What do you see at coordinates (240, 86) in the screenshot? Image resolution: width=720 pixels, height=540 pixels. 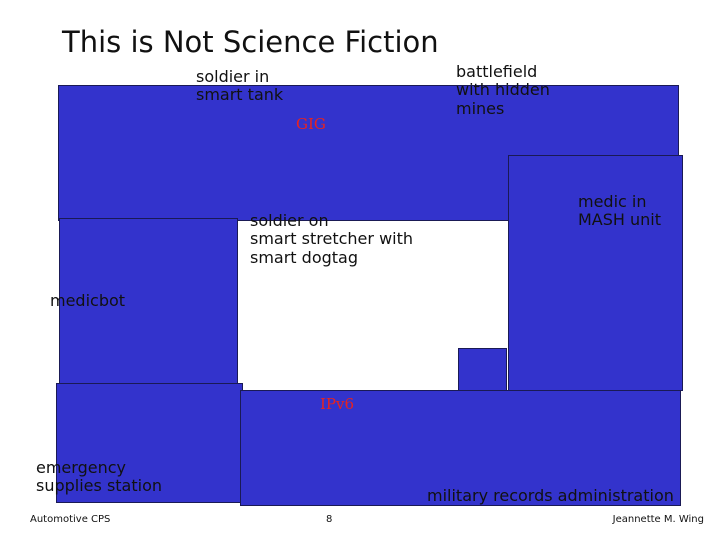 I see `label: soldier in smart tank` at bounding box center [240, 86].